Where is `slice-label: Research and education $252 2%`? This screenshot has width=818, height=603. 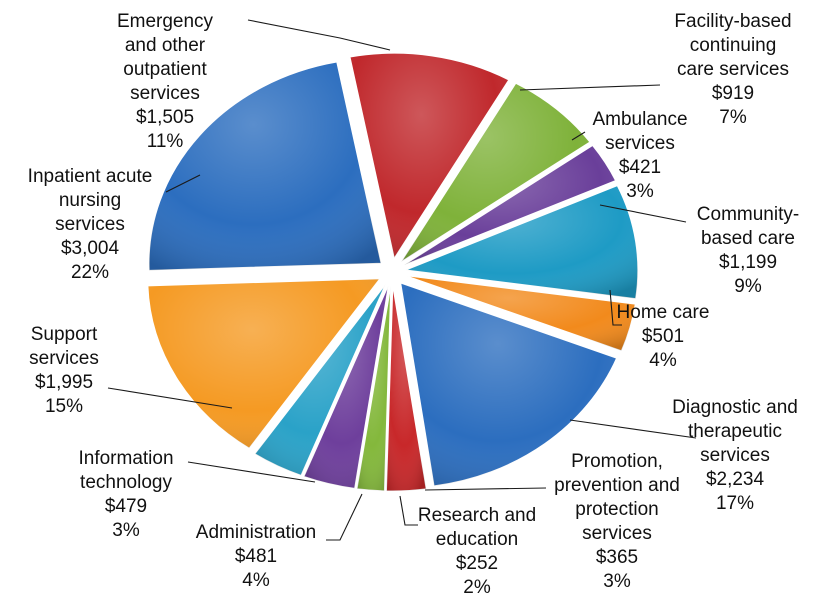 slice-label: Research and education $252 2% is located at coordinates (477, 551).